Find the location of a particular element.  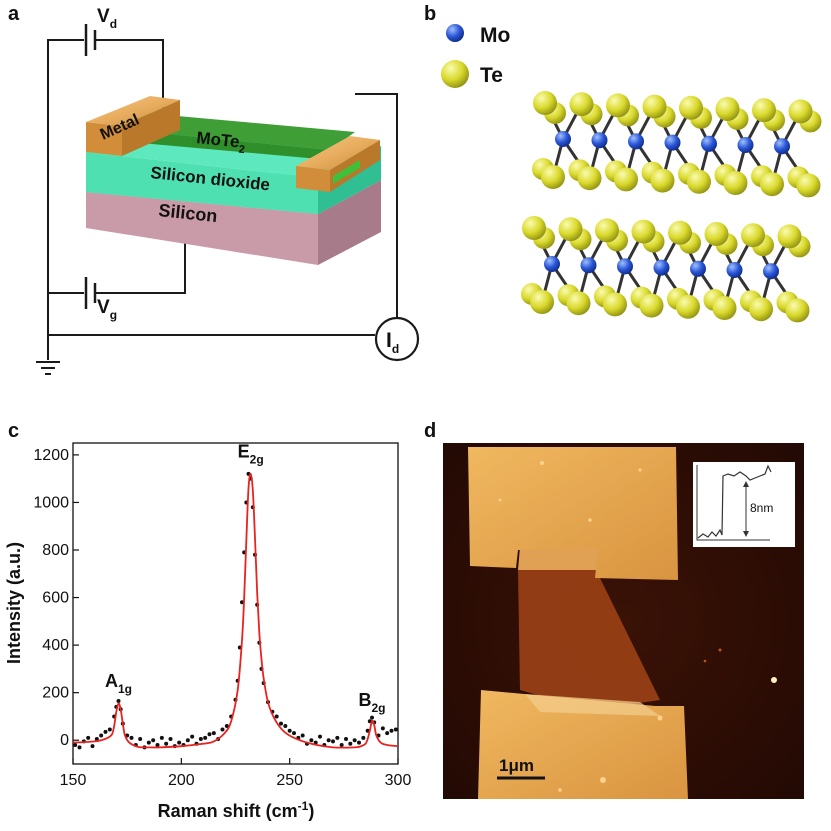

panel-label-c: c is located at coordinates (13, 431).